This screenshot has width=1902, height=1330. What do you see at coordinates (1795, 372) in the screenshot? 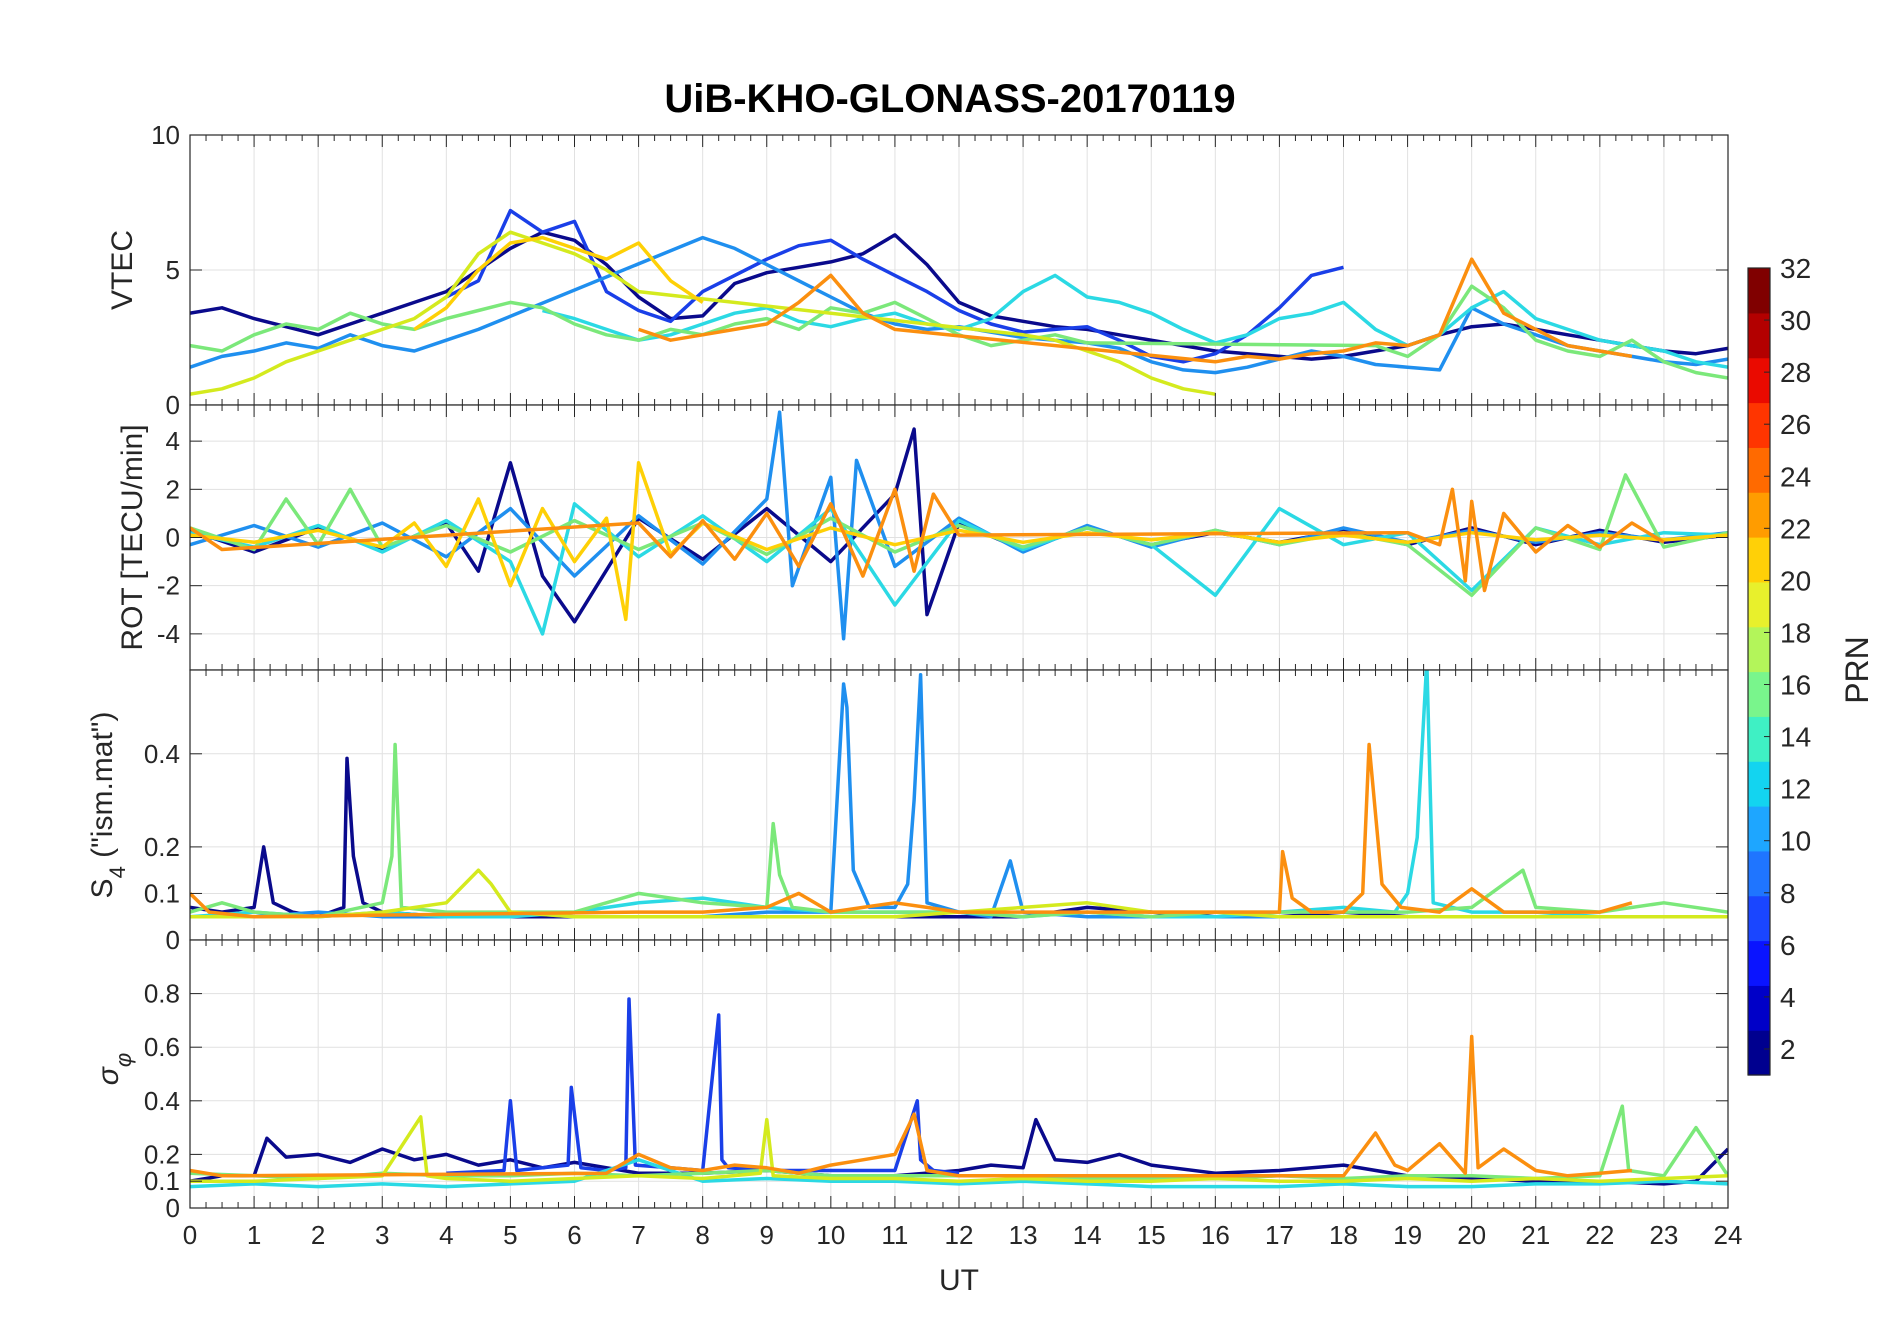
I see `colorbar-tick-label: 28` at bounding box center [1795, 372].